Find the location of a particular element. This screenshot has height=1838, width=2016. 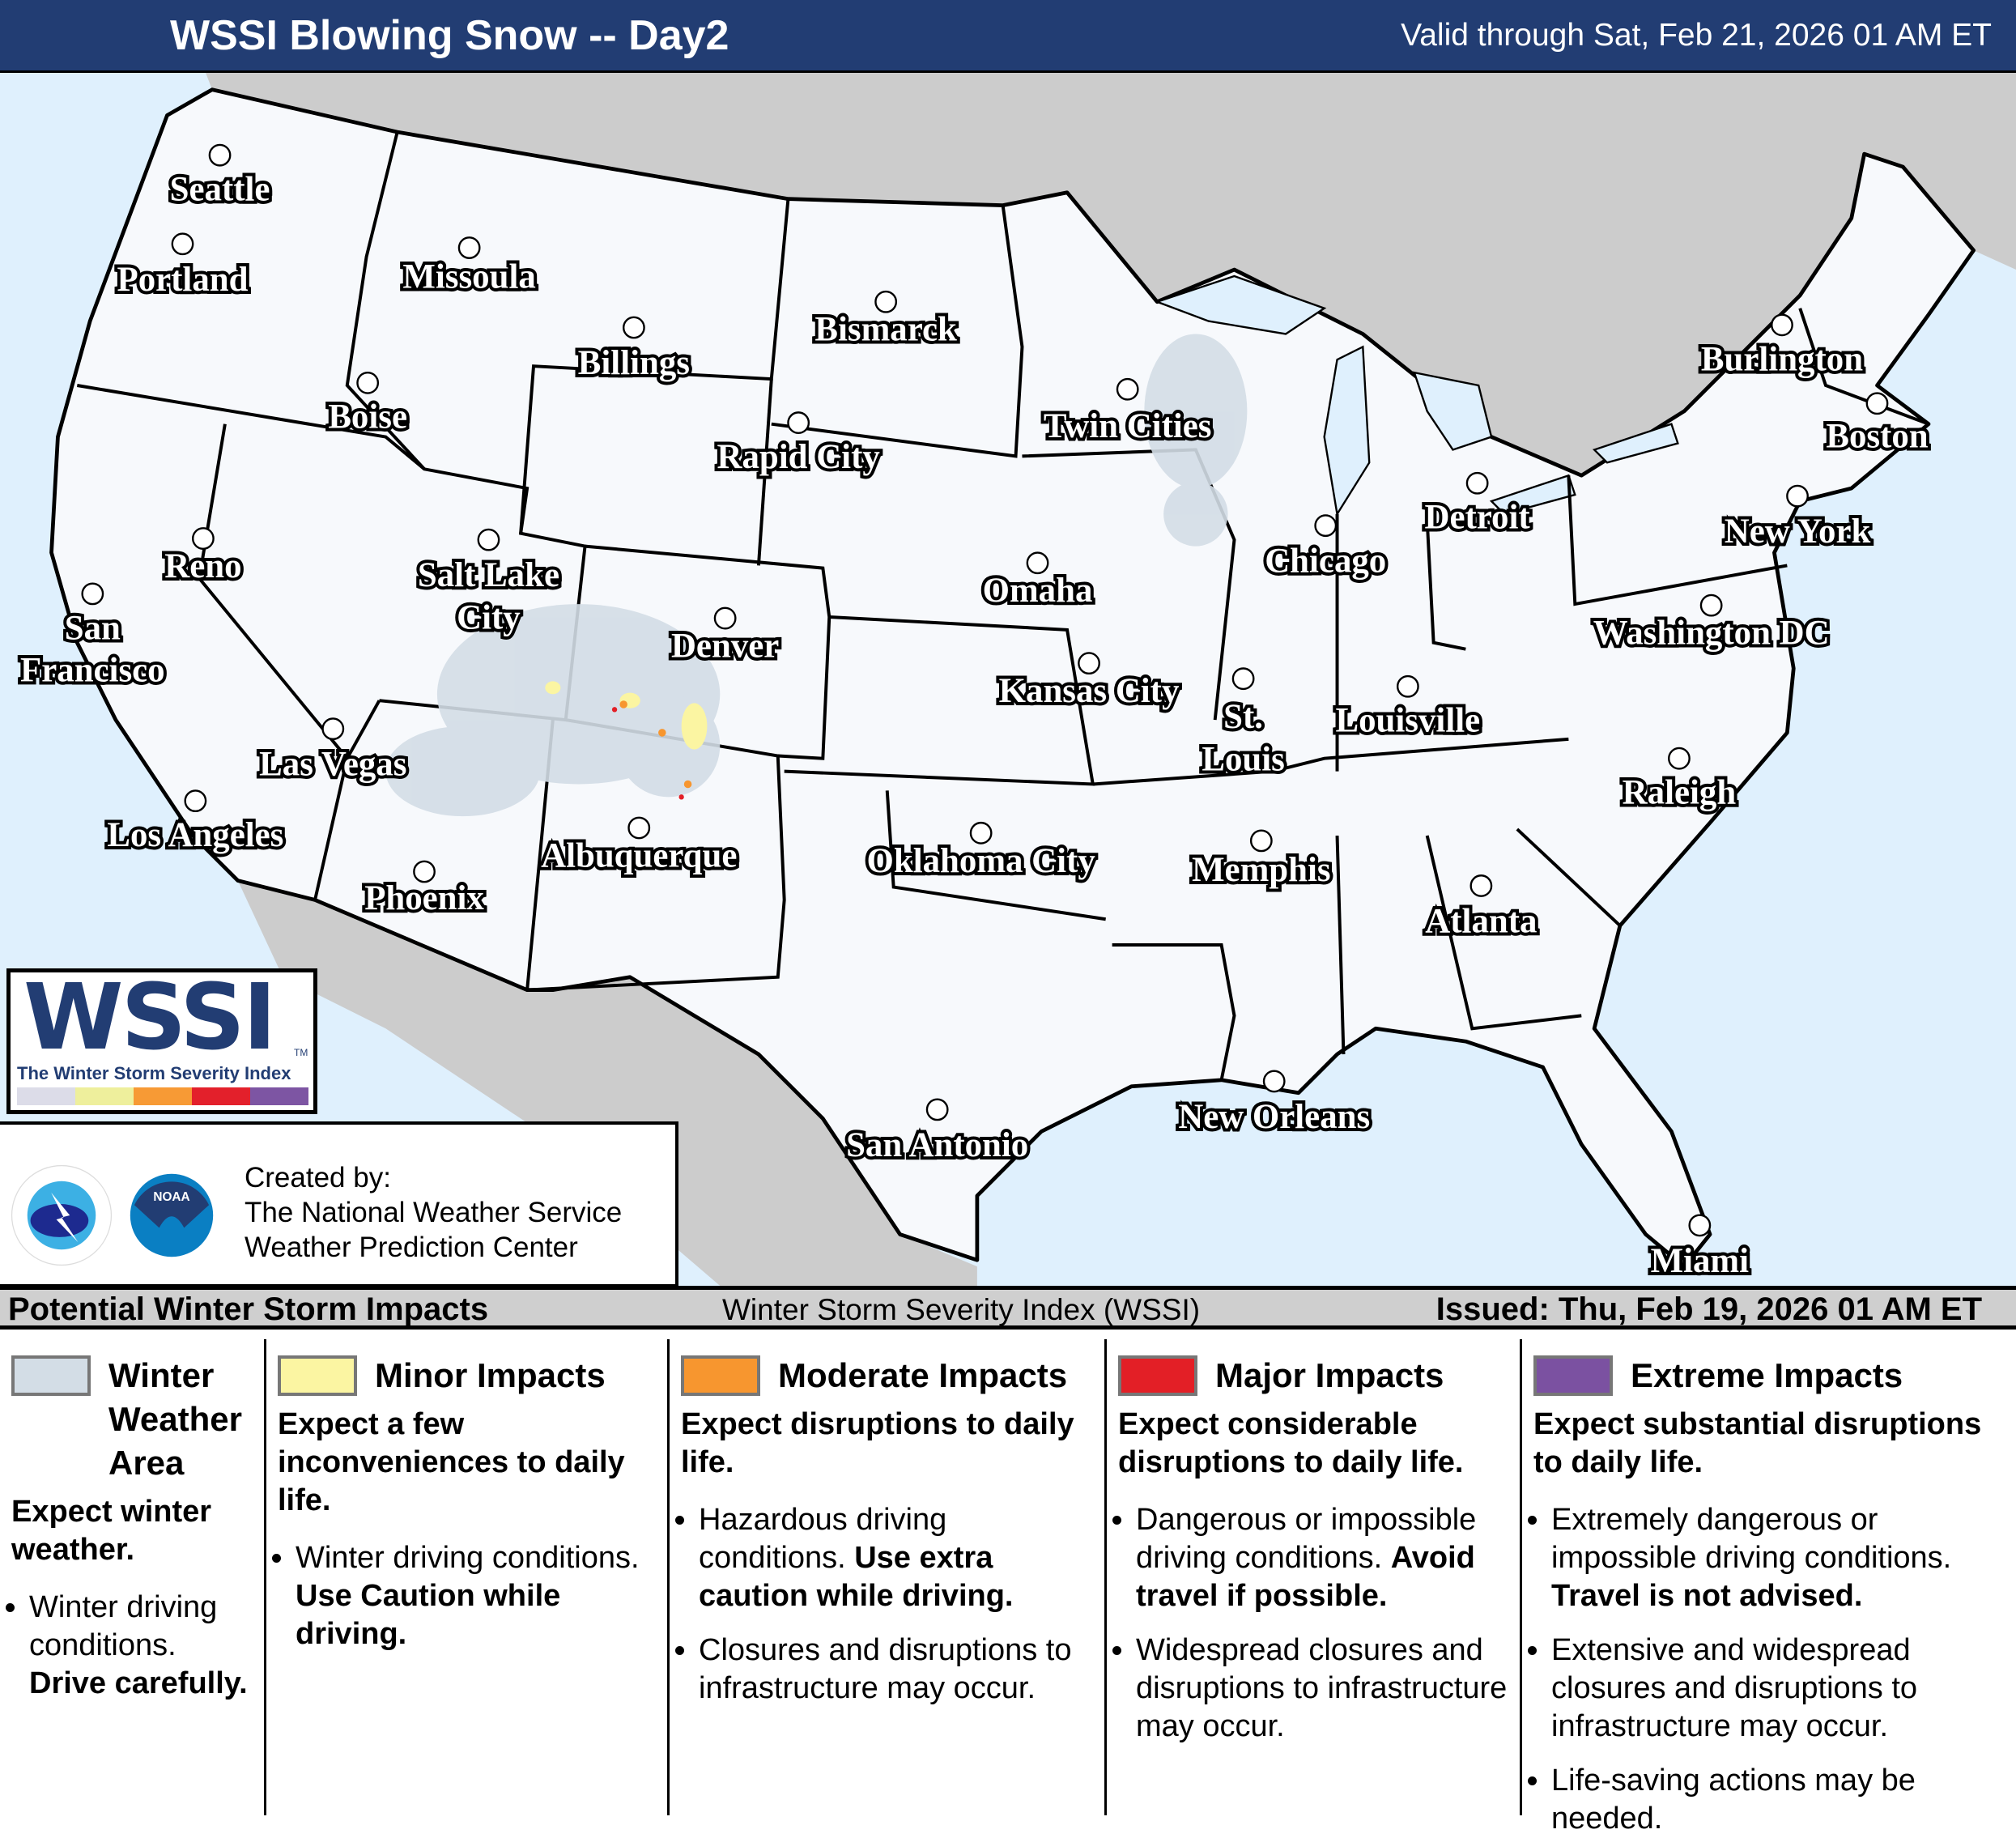

bullet-text: Hazardous driving conditions. is located at coordinates (823, 1539).